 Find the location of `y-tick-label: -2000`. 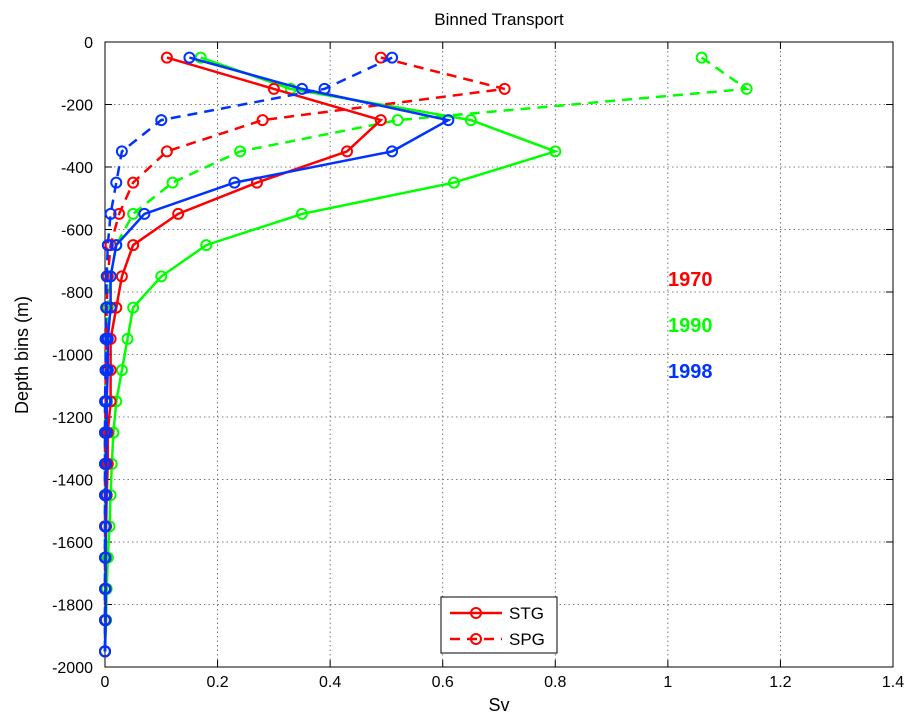

y-tick-label: -2000 is located at coordinates (72, 668).